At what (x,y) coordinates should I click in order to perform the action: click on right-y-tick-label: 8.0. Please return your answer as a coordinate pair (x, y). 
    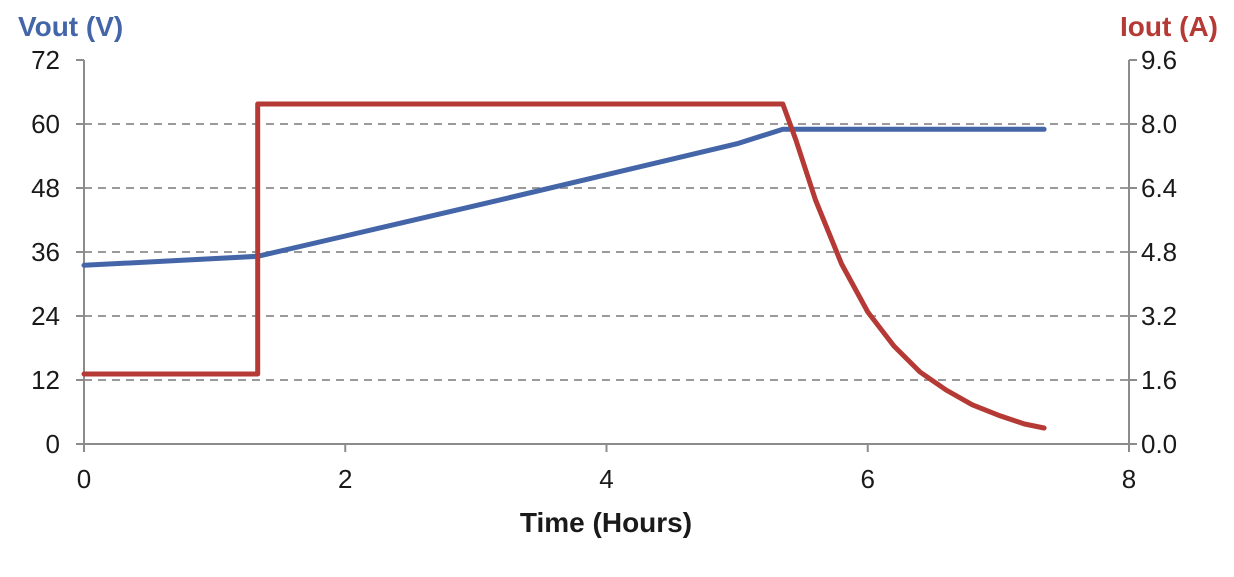
    Looking at the image, I should click on (1159, 124).